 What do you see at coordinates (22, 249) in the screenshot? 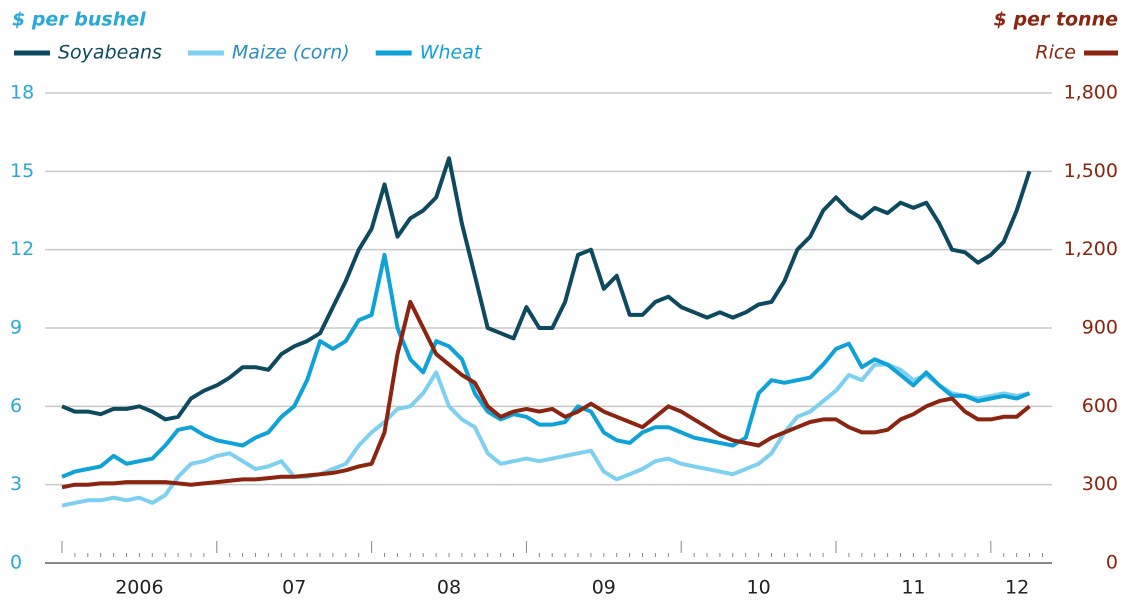
I see `y-tick-label: 12` at bounding box center [22, 249].